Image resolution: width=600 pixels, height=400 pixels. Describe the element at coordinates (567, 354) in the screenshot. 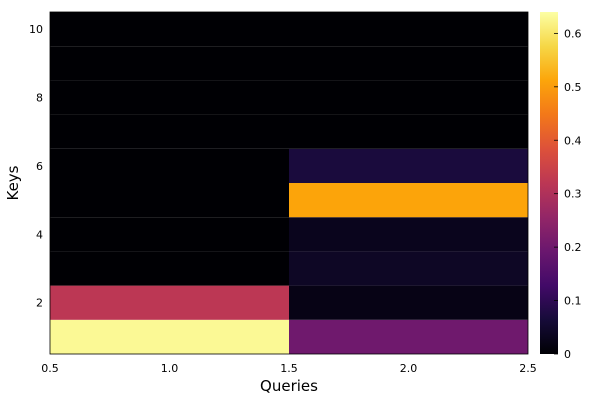

I see `colorbar-tick-label: 0` at that location.